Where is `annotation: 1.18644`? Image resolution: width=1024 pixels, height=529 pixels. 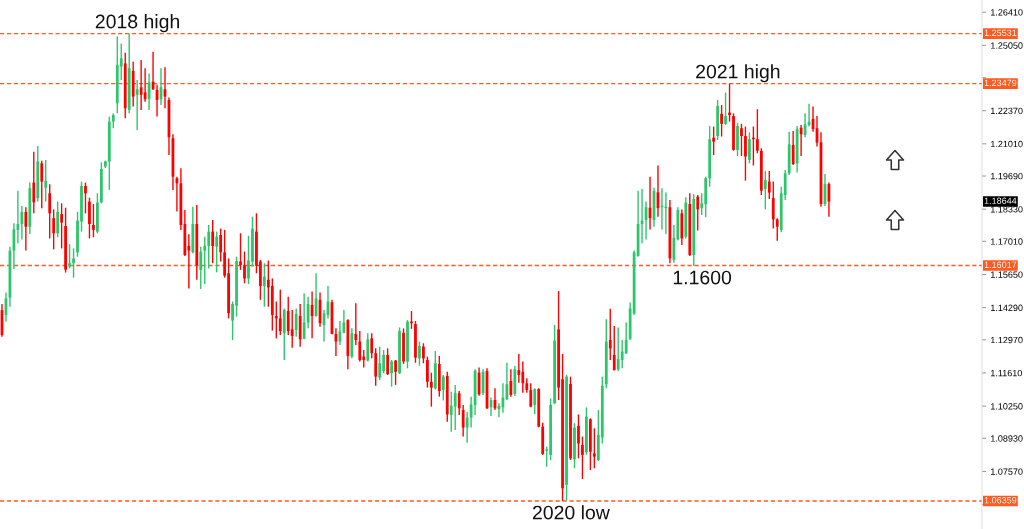 annotation: 1.18644 is located at coordinates (1000, 200).